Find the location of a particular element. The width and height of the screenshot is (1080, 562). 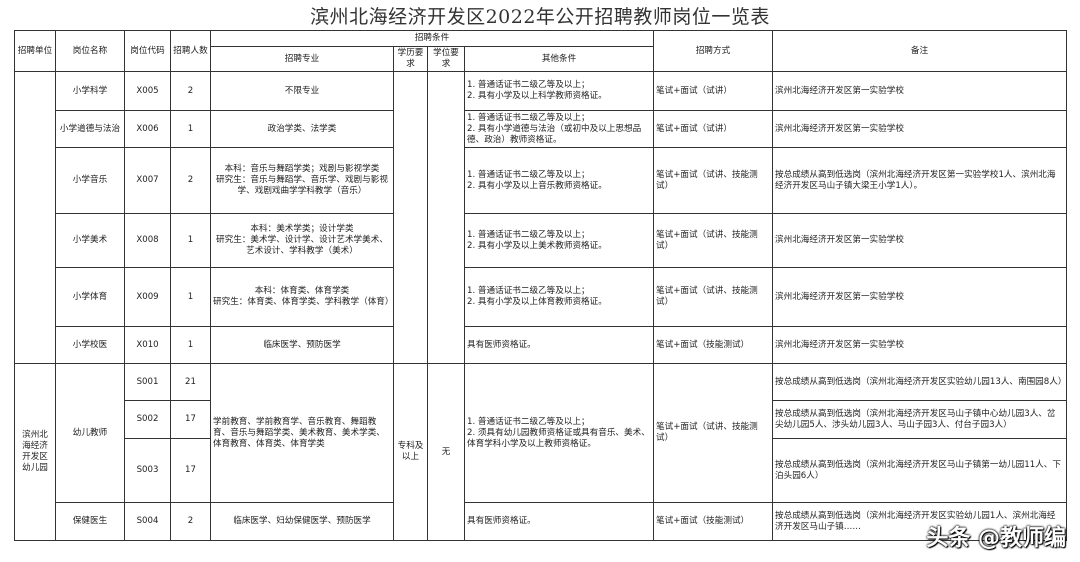

header-conditions: 招聘条件 is located at coordinates (432, 38).